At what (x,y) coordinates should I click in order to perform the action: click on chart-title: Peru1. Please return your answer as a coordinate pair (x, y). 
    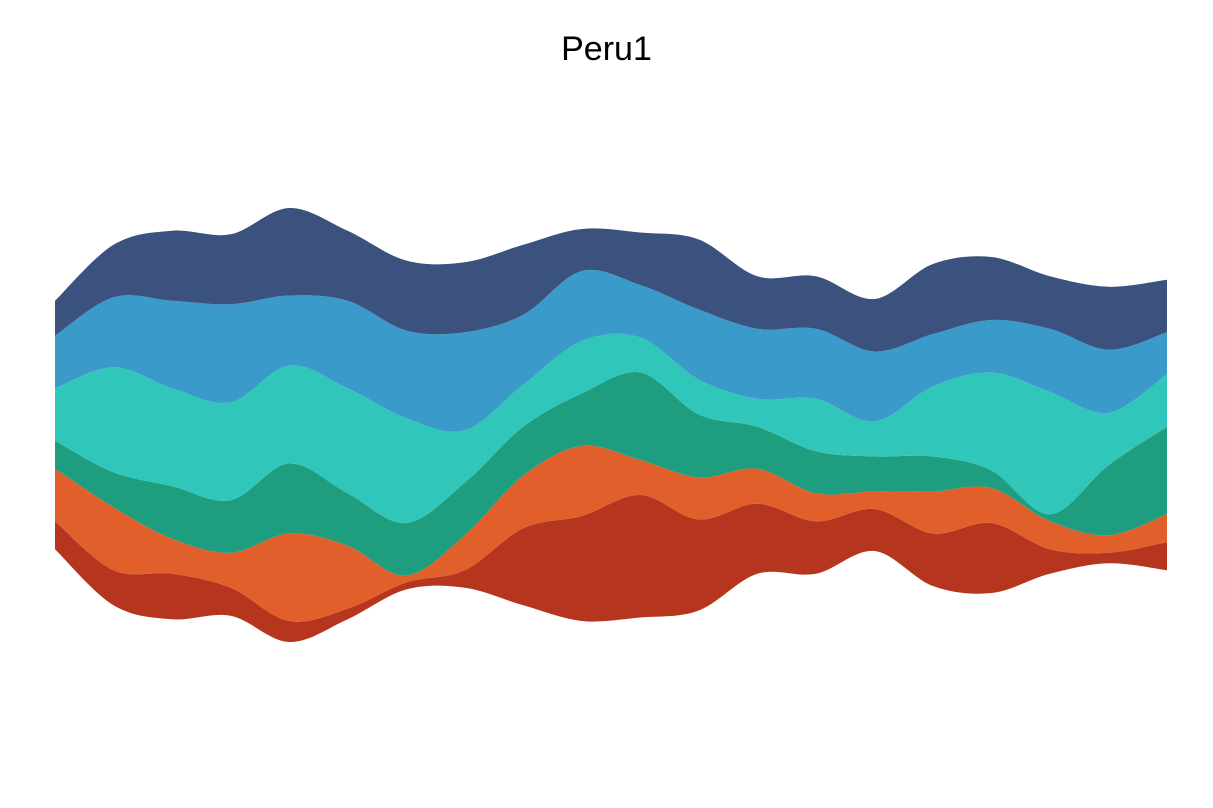
    Looking at the image, I should click on (606, 49).